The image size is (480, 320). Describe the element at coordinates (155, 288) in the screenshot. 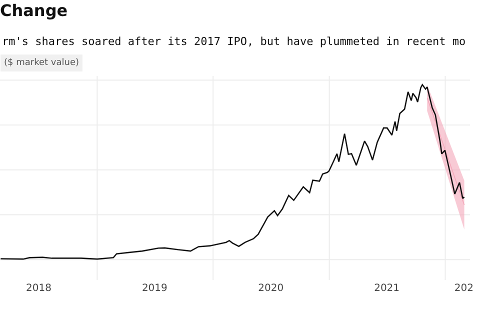

I see `x-tick-label: 2019` at that location.